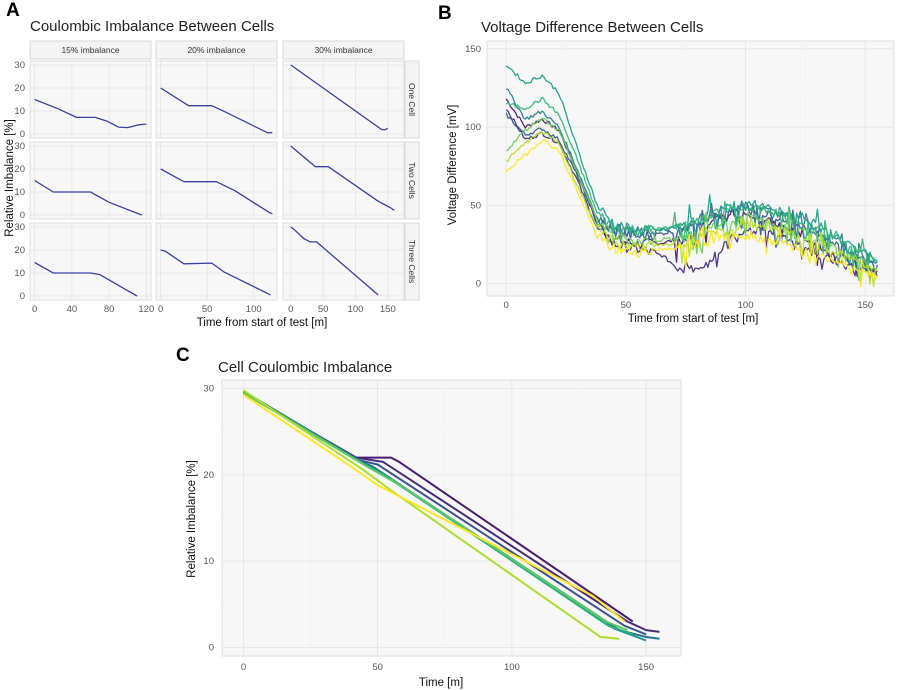  I want to click on panel-b-series, so click(691, 176).